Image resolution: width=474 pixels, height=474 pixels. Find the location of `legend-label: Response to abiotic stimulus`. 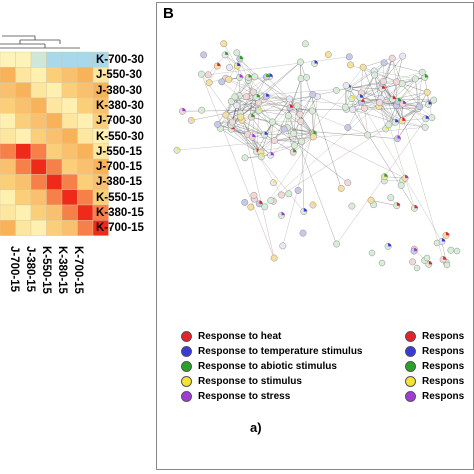

legend-label: Response to abiotic stimulus is located at coordinates (267, 366).